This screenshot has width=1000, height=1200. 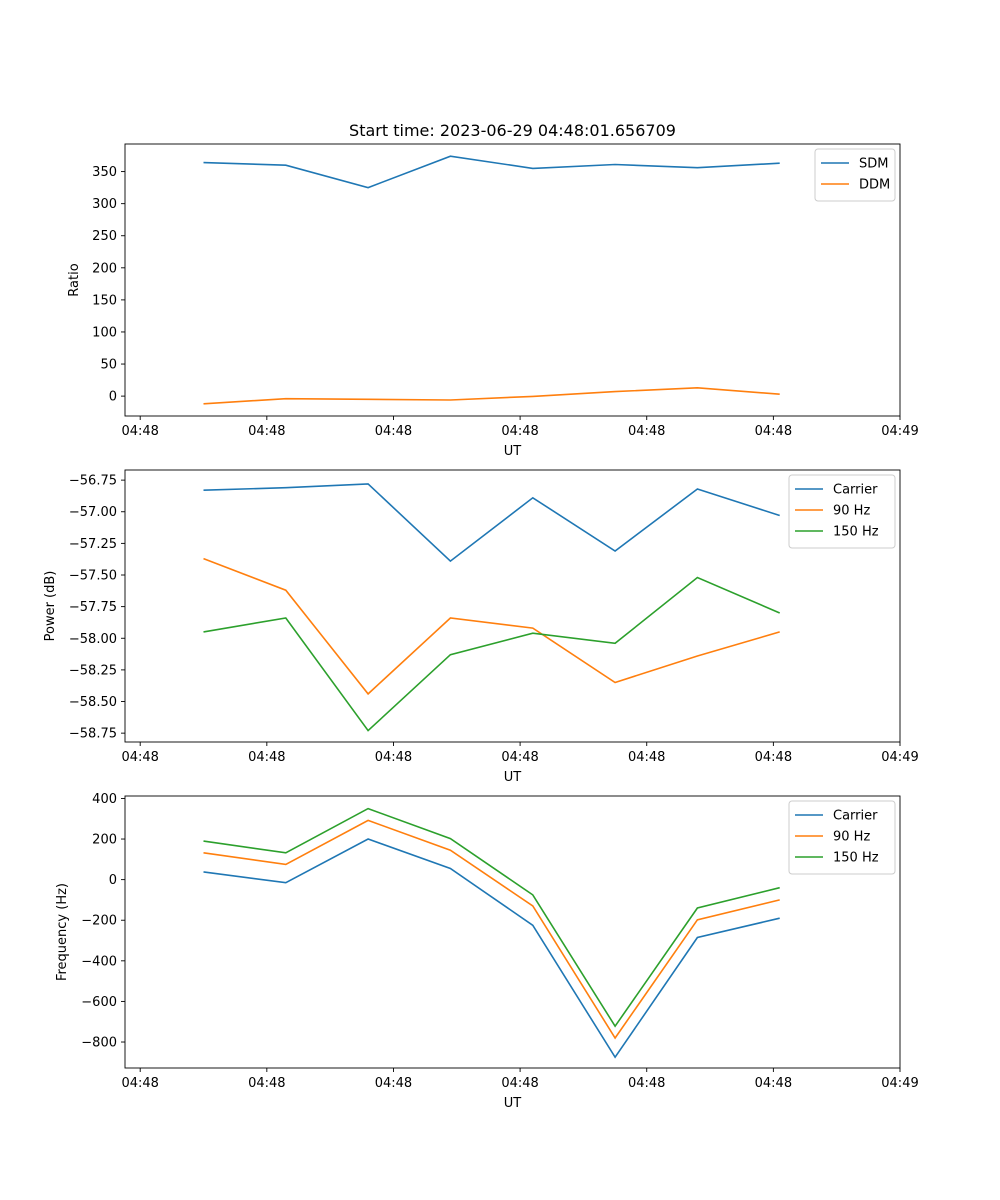 I want to click on y-axis-label: Power (dB), so click(x=50, y=606).